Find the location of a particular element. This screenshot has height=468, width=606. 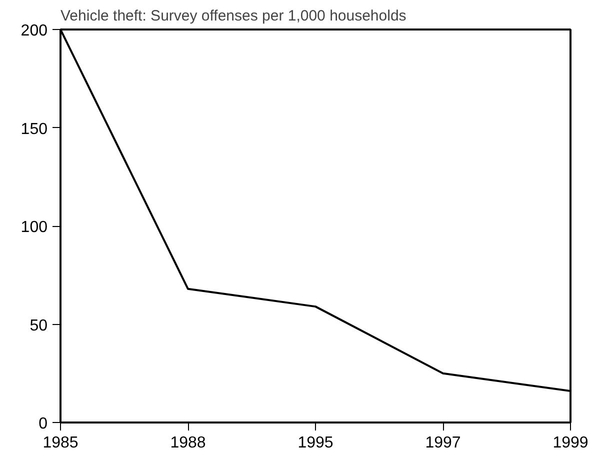

x-tick-label: 1999 is located at coordinates (570, 443).